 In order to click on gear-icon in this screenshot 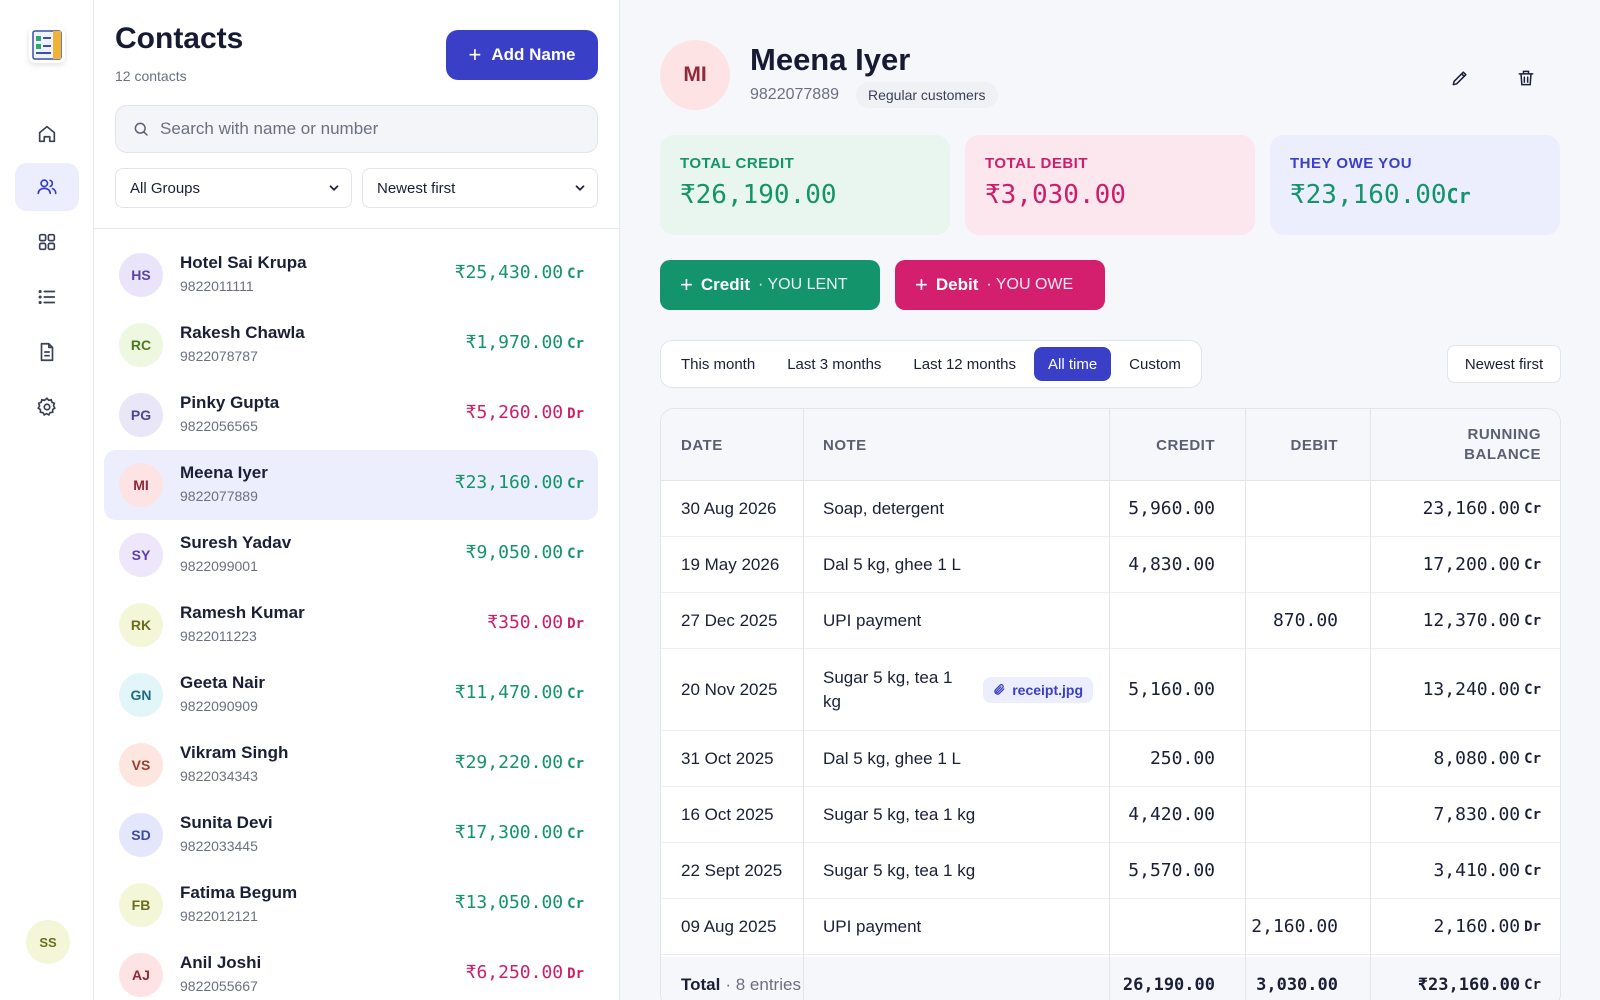, I will do `click(46, 406)`.